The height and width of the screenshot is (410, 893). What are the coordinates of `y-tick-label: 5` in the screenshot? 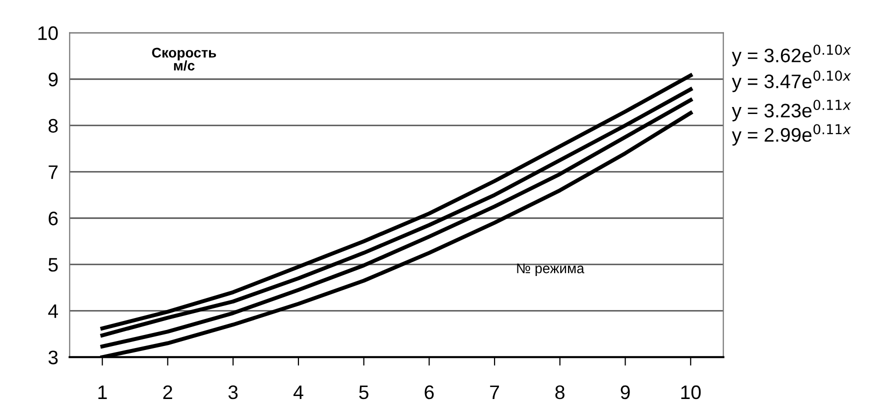 It's located at (53, 265).